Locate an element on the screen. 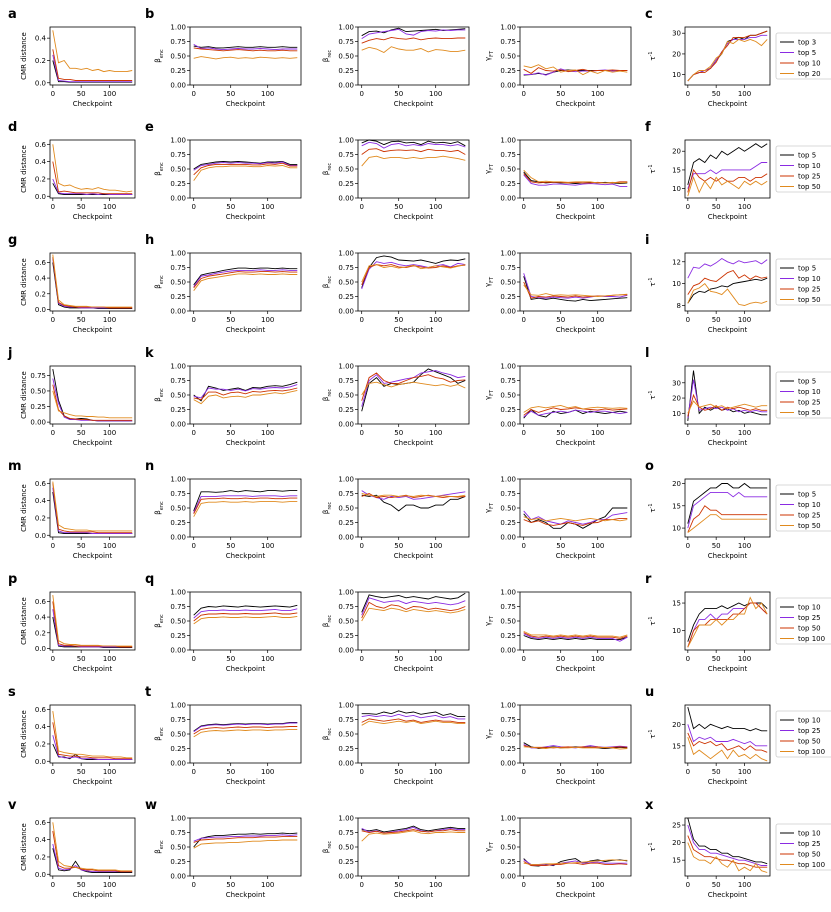 The image size is (831, 912). legend-entry: top 10 is located at coordinates (809, 166).